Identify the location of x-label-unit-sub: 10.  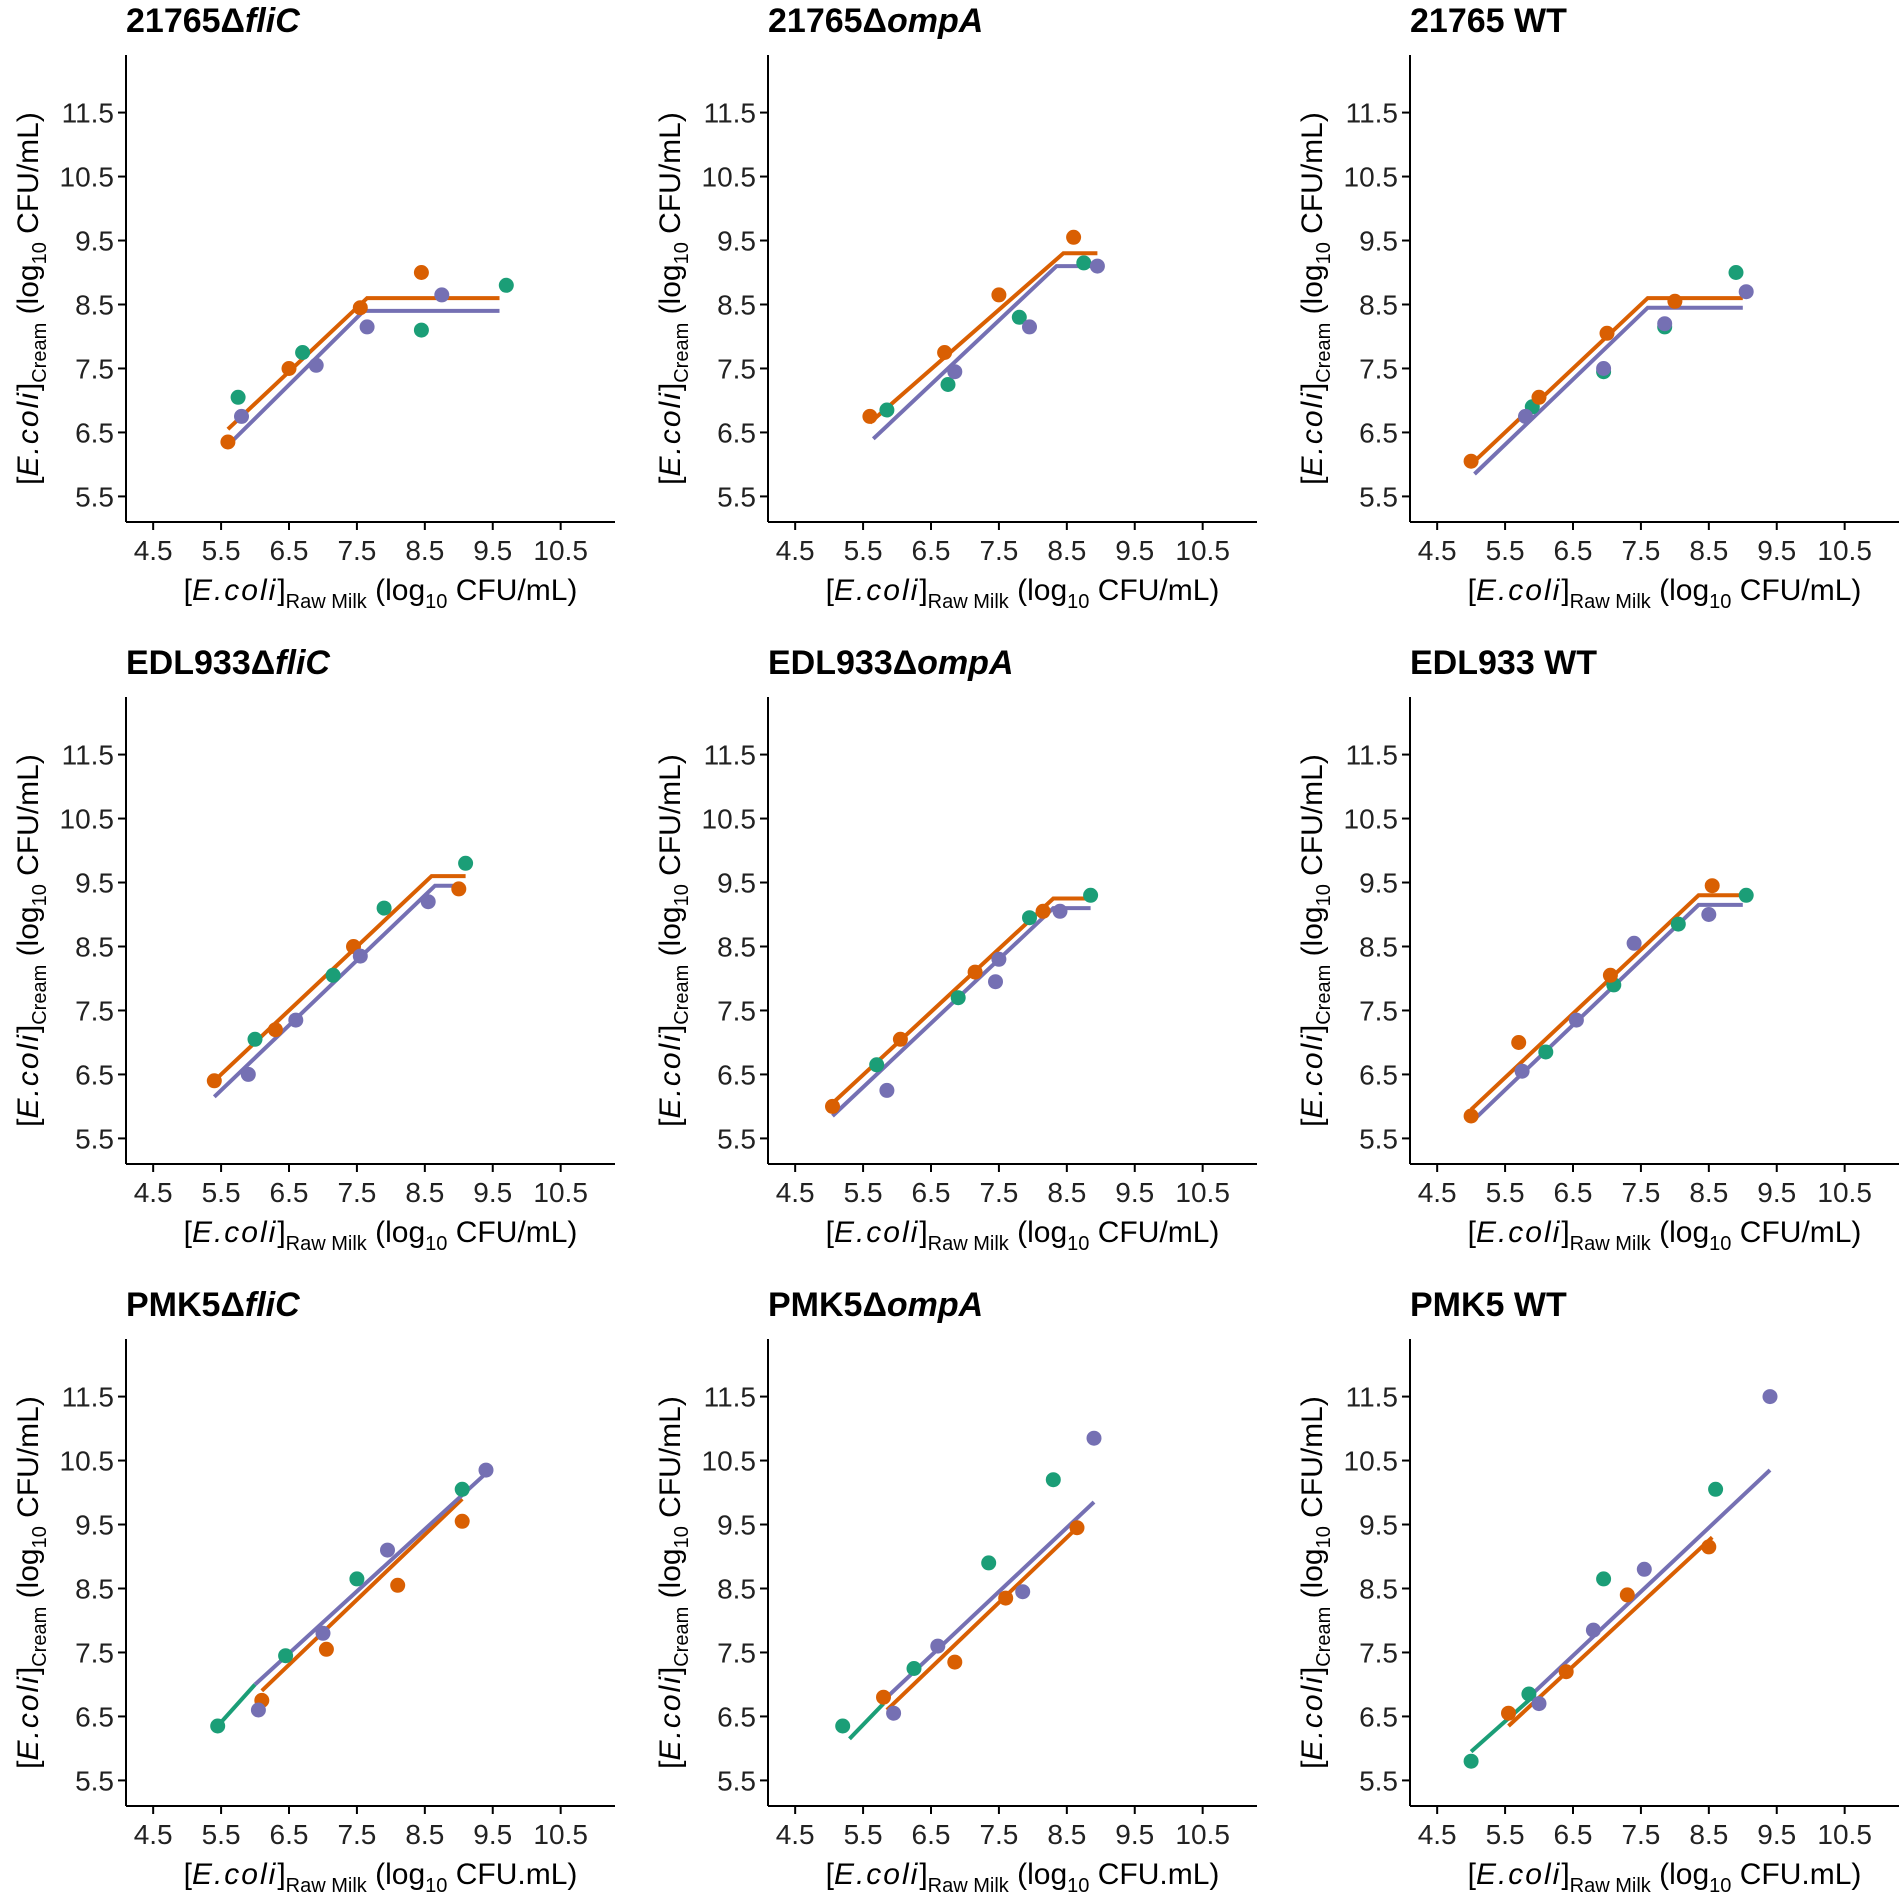
(1078, 1244).